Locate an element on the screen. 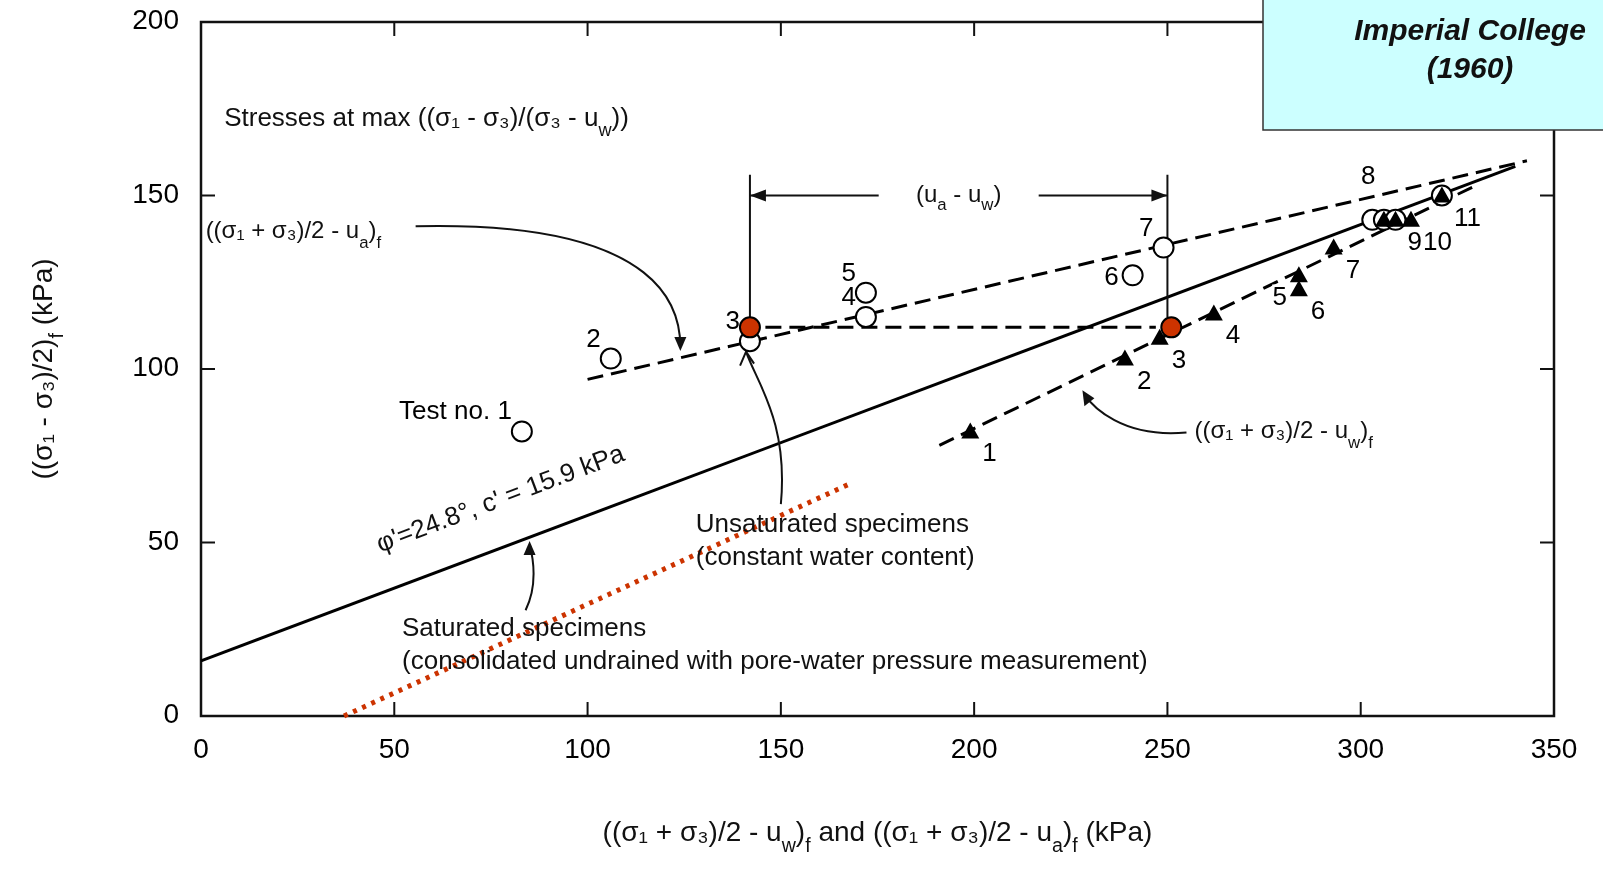 This screenshot has width=1603, height=869. annotation: 4 is located at coordinates (1233, 334).